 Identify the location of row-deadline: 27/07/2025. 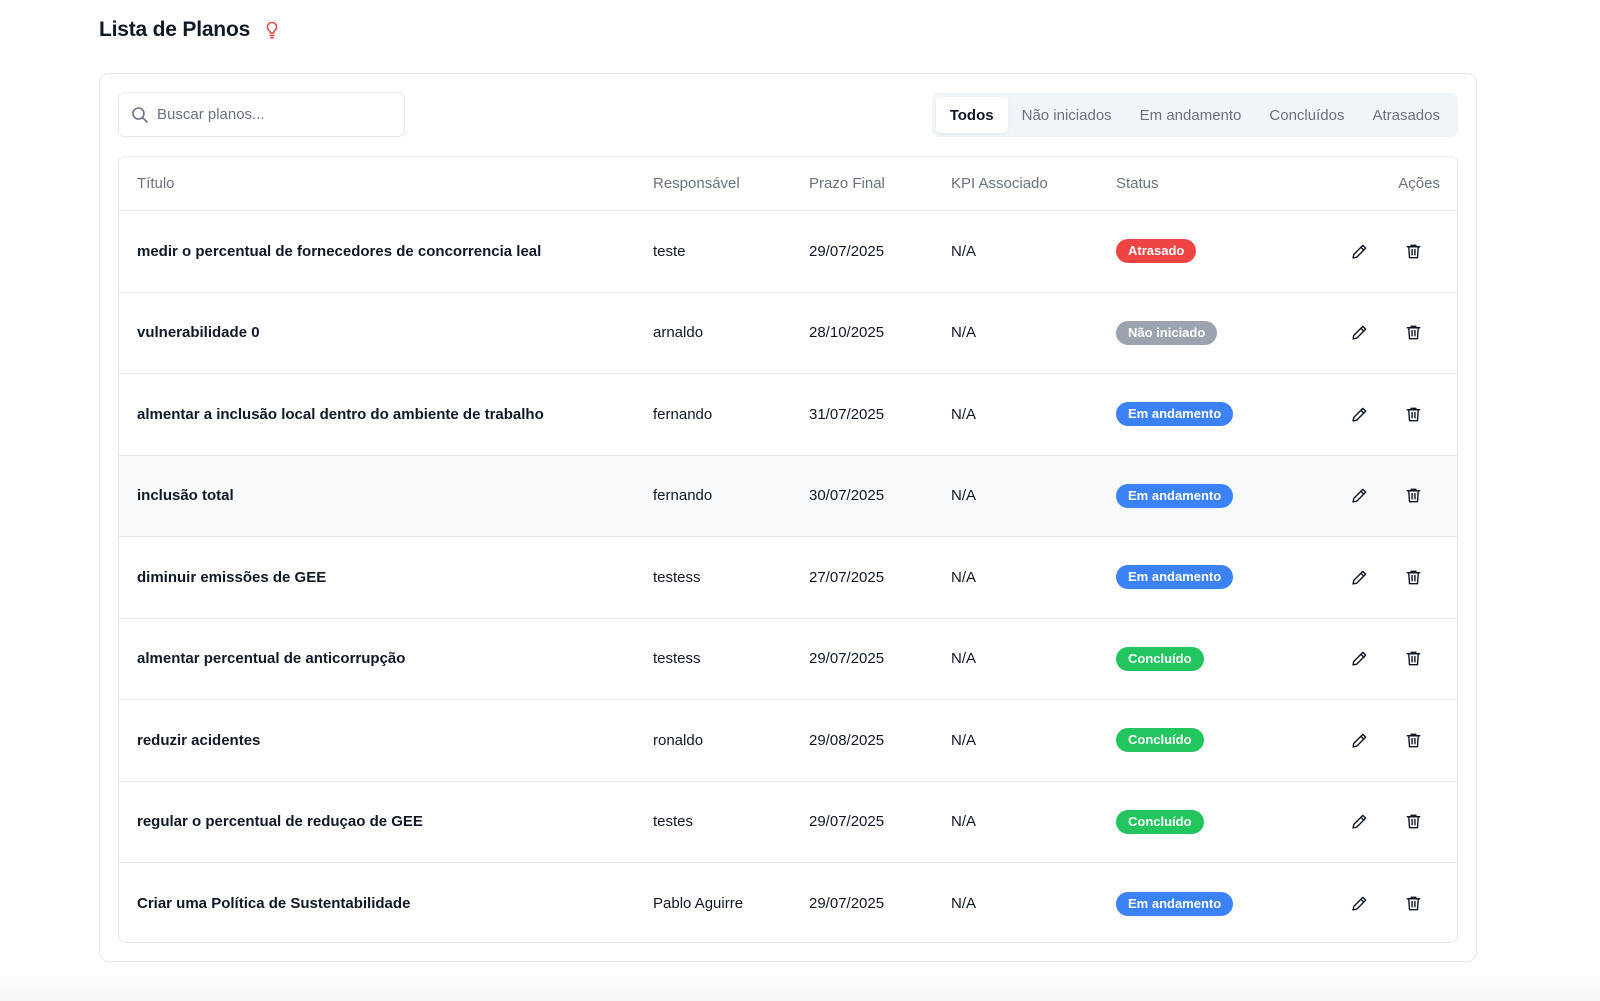
(847, 577).